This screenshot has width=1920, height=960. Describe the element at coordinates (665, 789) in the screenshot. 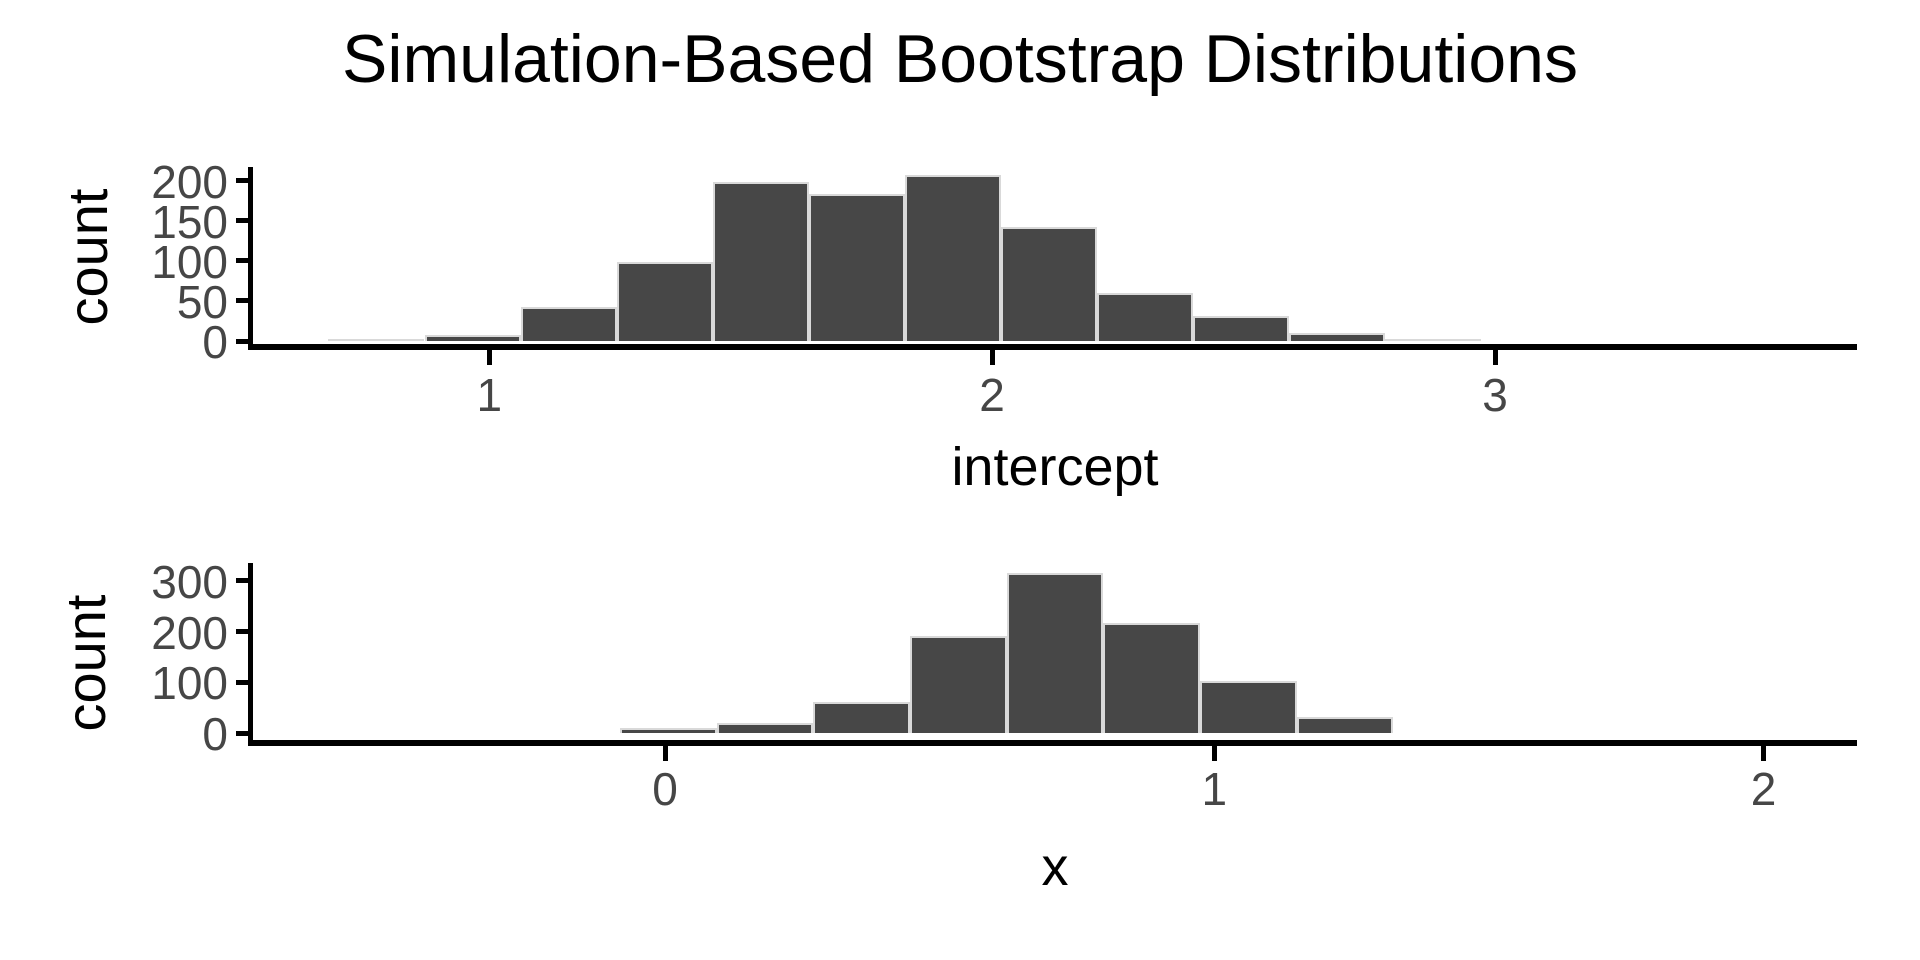

I see `x-tick-label: 0` at that location.